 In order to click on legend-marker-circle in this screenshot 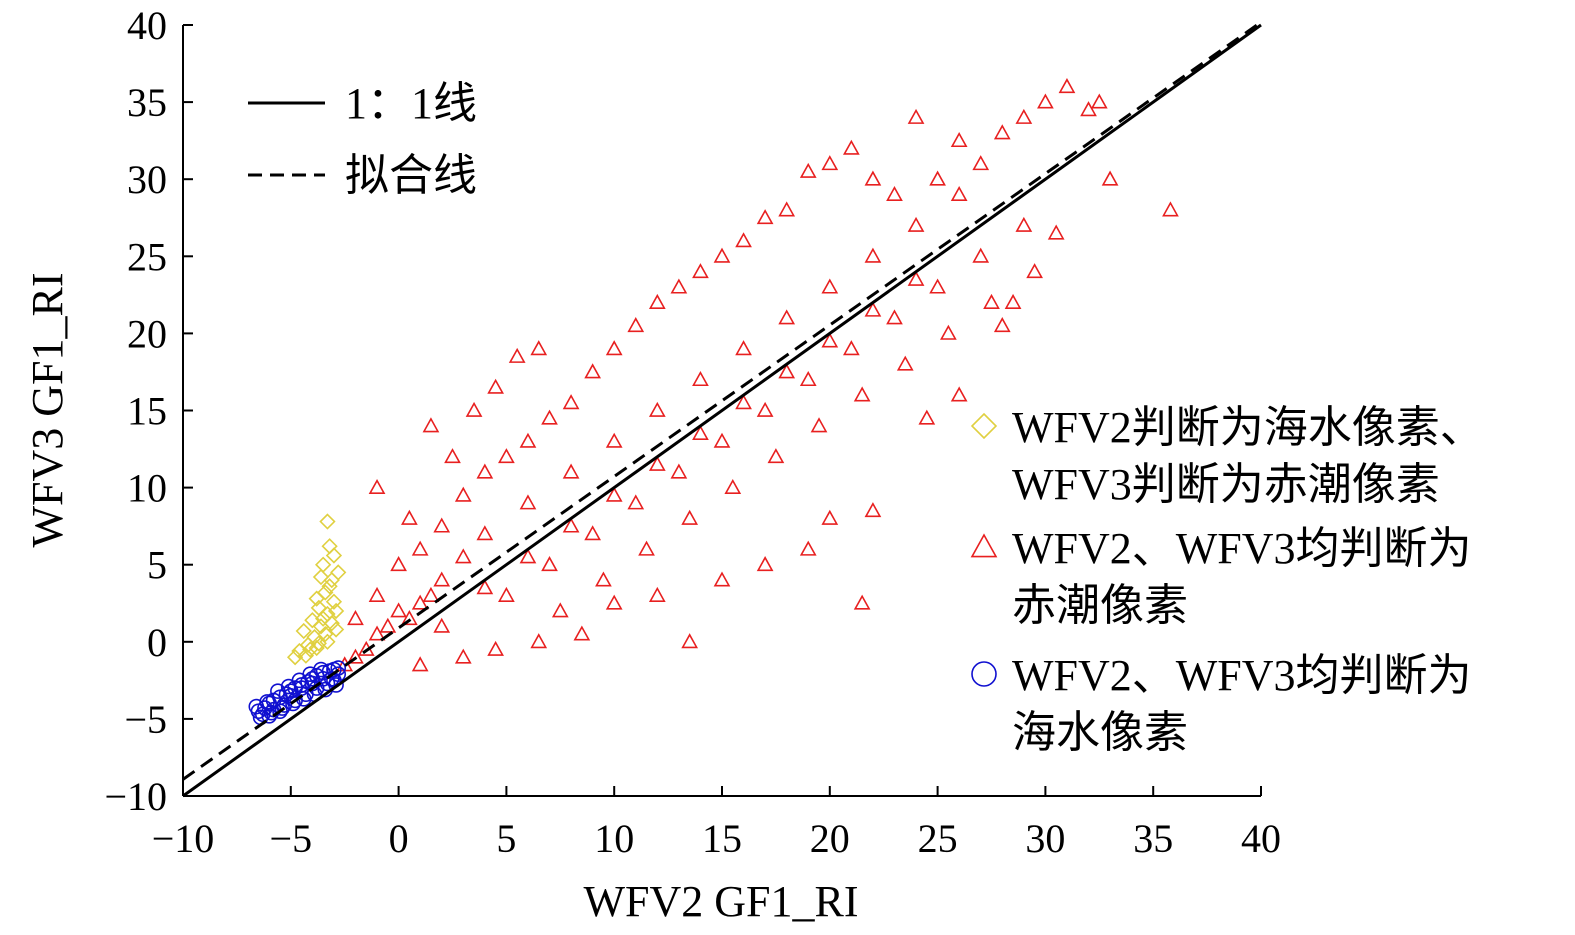, I will do `click(984, 674)`.